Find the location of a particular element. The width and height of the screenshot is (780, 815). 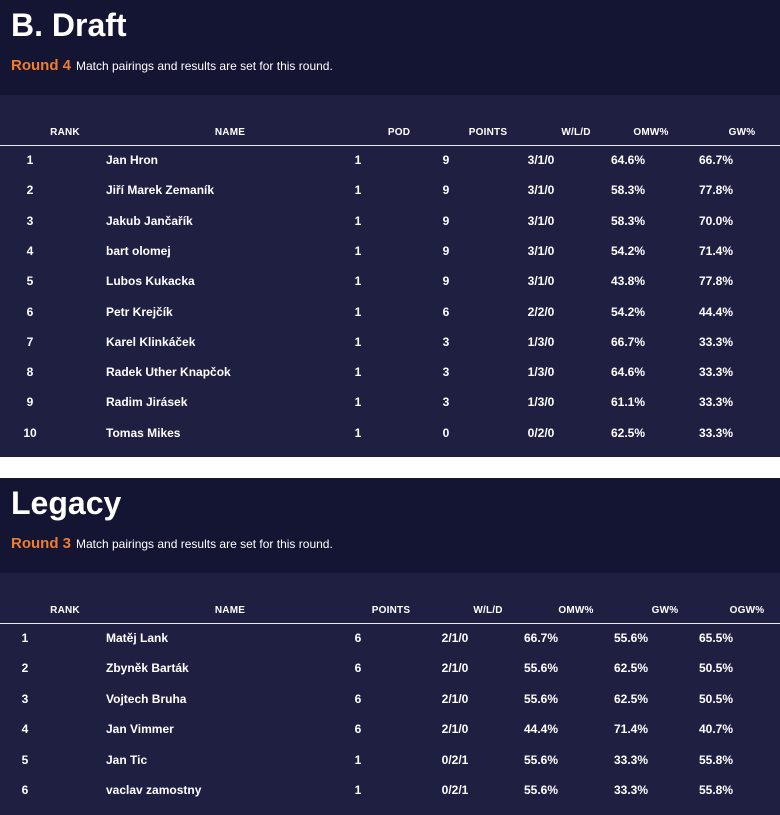

cell-name: Karel Klinkáček is located at coordinates (151, 341).